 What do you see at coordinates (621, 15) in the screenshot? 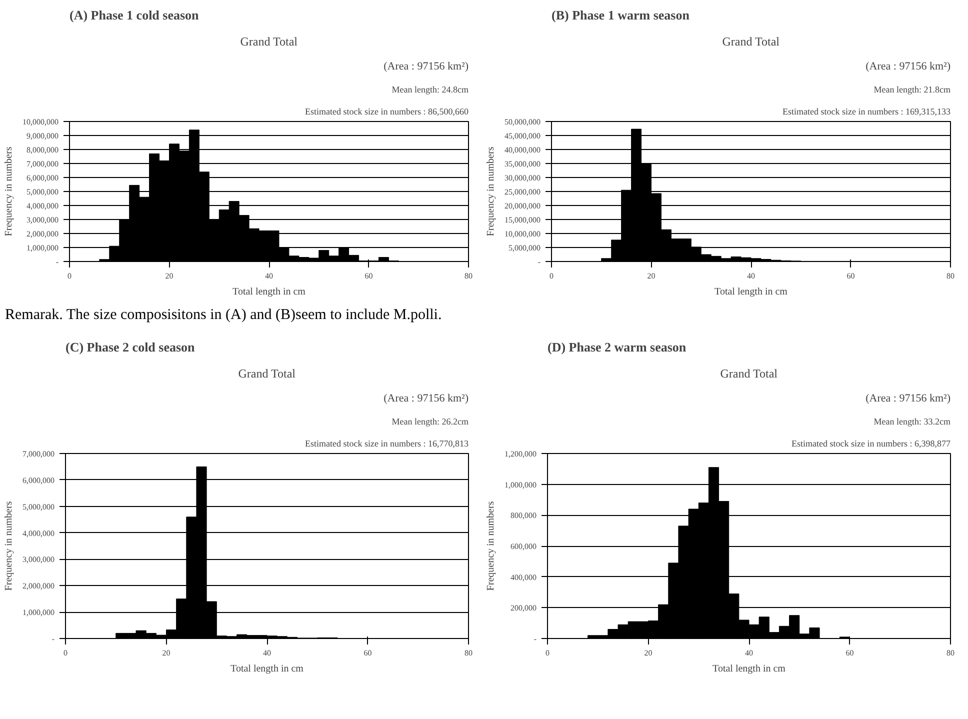
I see `chart-title: (B) Phase 1 warm season` at bounding box center [621, 15].